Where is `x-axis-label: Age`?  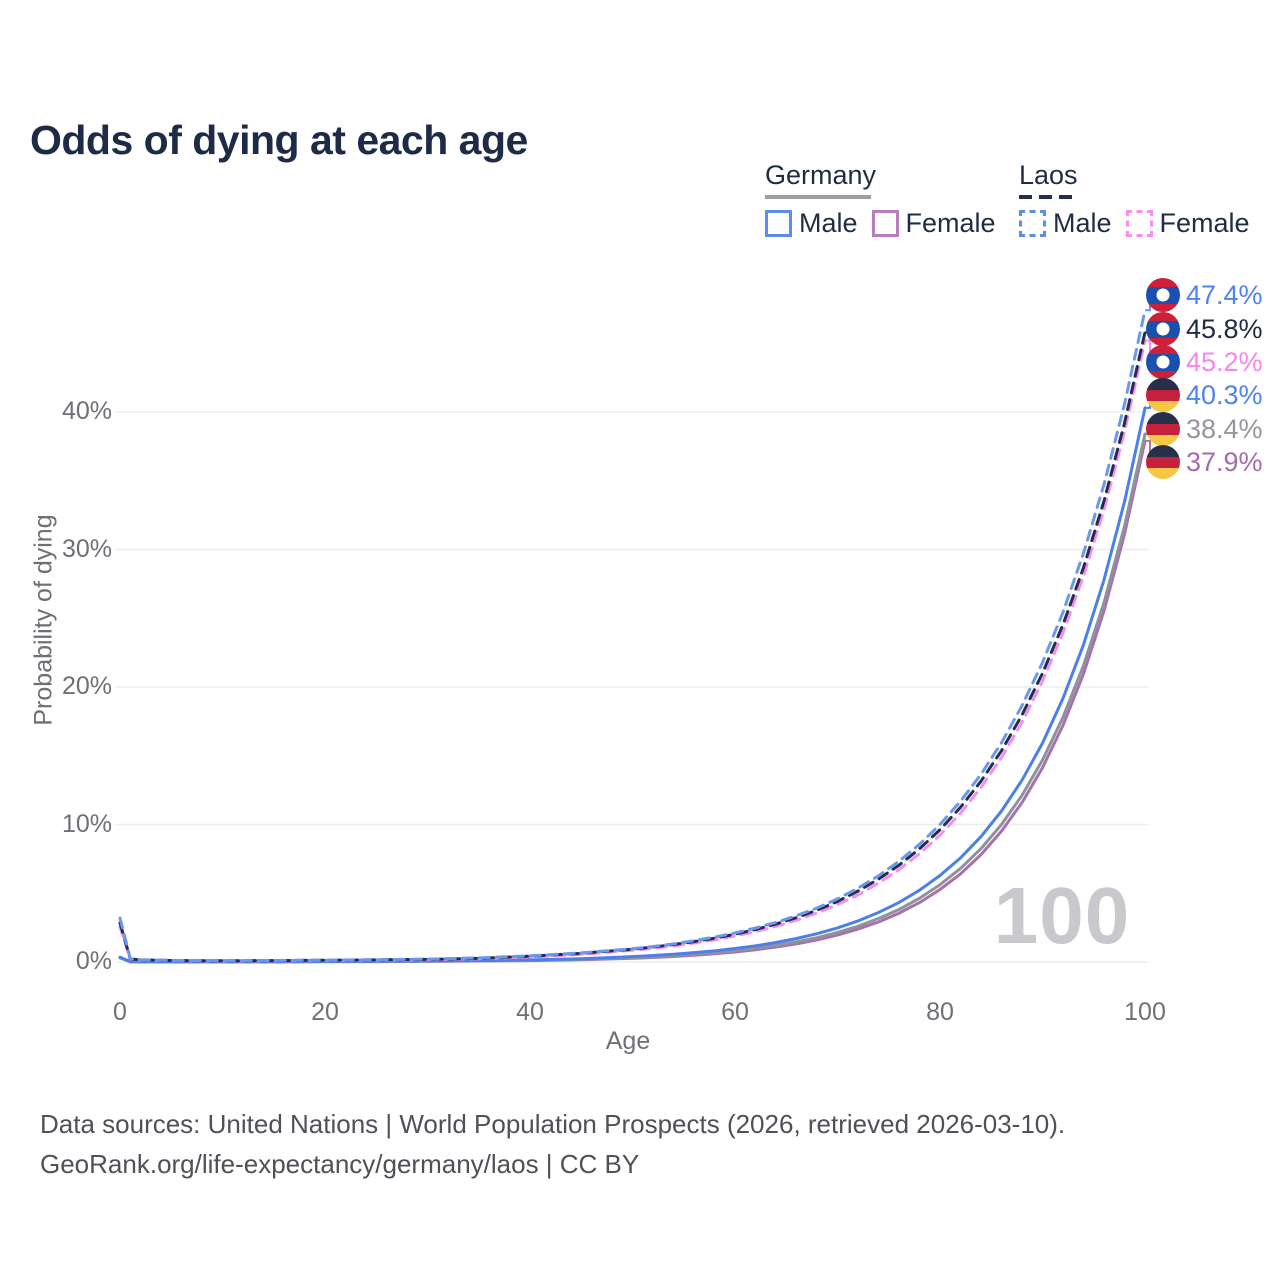 x-axis-label: Age is located at coordinates (628, 1041).